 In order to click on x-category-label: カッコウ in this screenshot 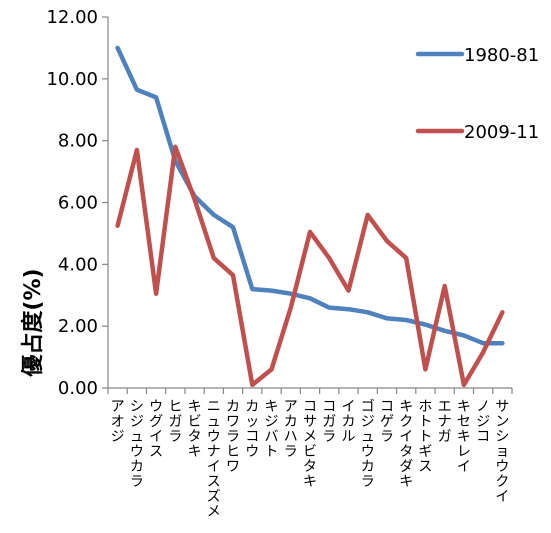, I will do `click(252, 429)`.